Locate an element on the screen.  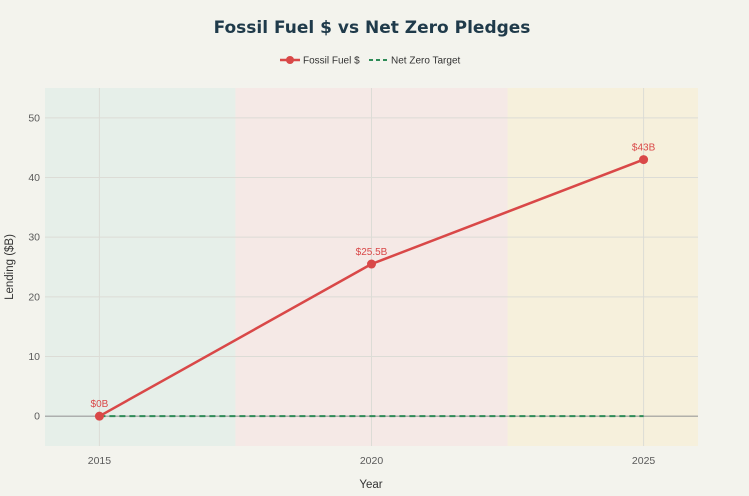
y-tick-label: 0 is located at coordinates (37, 417).